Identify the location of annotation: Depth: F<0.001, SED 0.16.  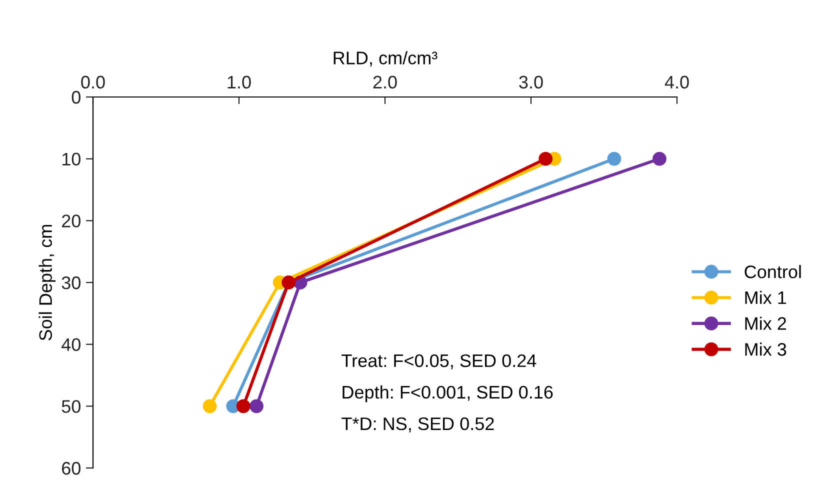
(447, 393).